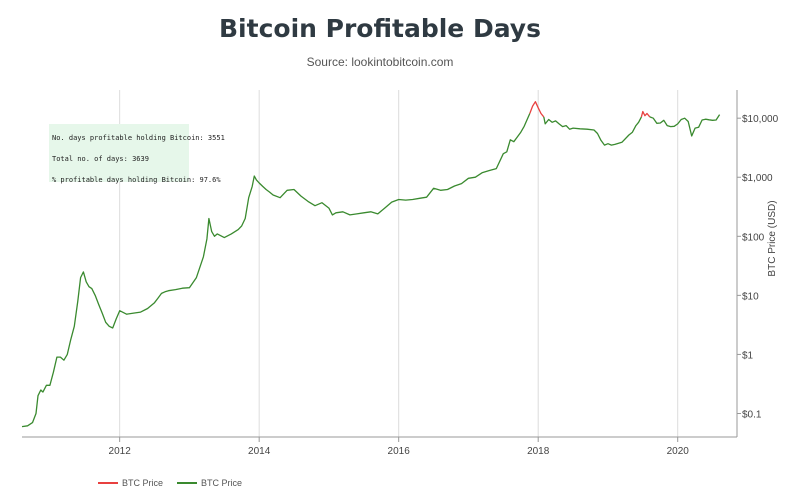 The width and height of the screenshot is (800, 499). Describe the element at coordinates (772, 238) in the screenshot. I see `y-axis-label: BTC Price (USD)` at that location.